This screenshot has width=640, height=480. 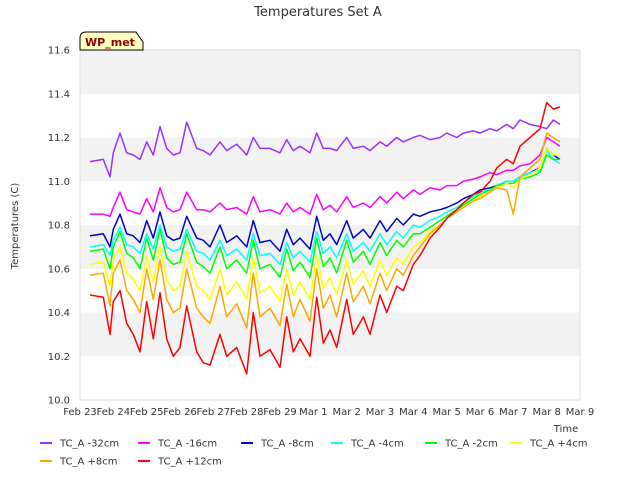 What do you see at coordinates (377, 444) in the screenshot?
I see `legend-label: TC_A -4cm` at bounding box center [377, 444].